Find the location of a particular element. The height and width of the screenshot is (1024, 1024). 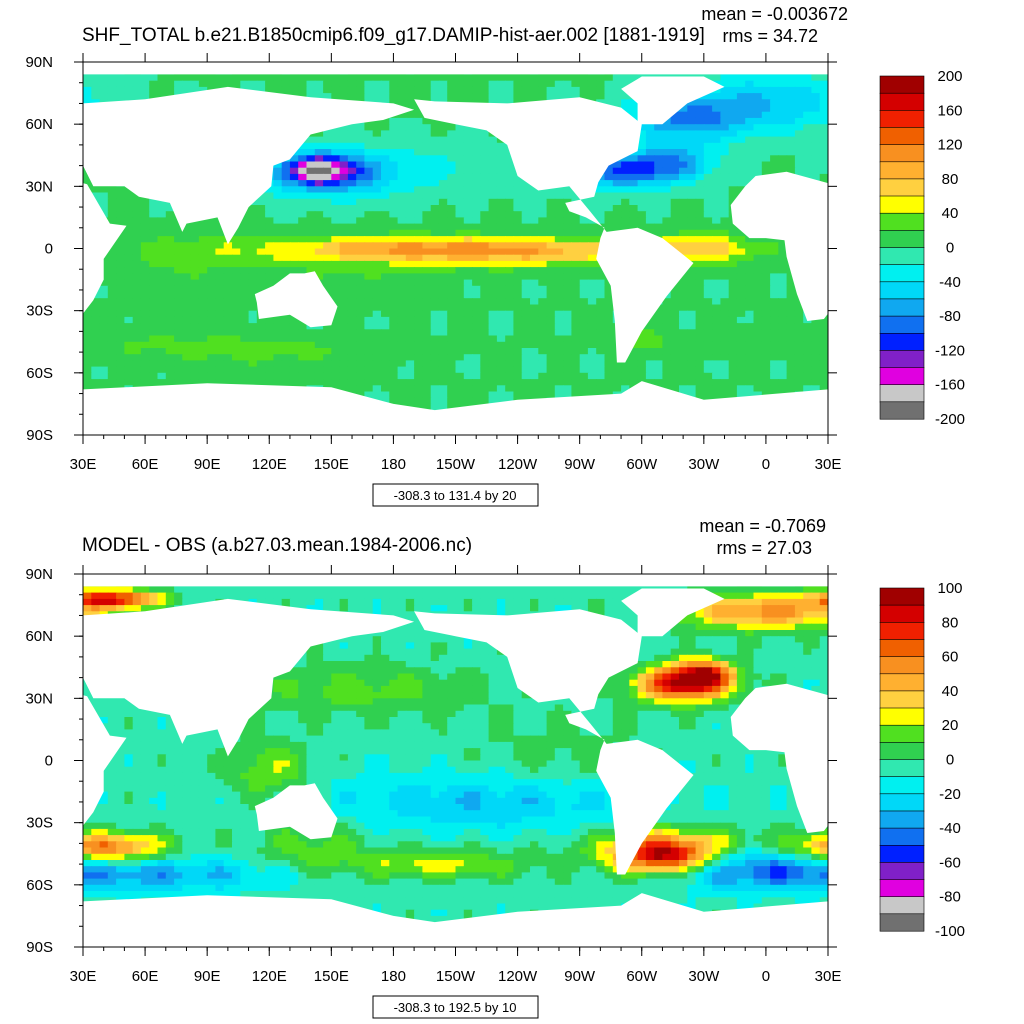

colorbar-label: 100 is located at coordinates (949, 588).